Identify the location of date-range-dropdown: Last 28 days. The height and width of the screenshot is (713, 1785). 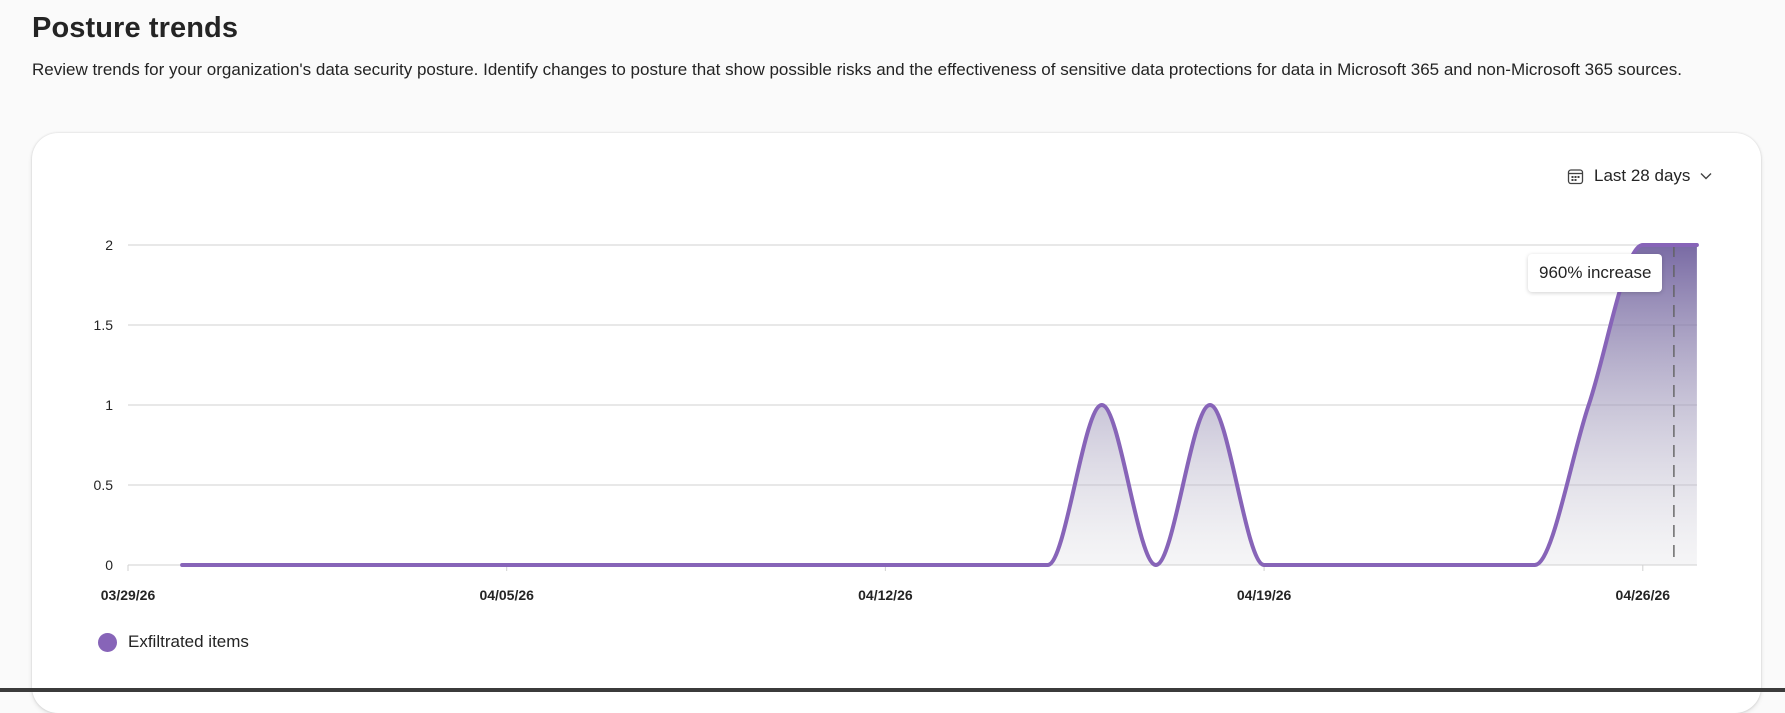
(1639, 176).